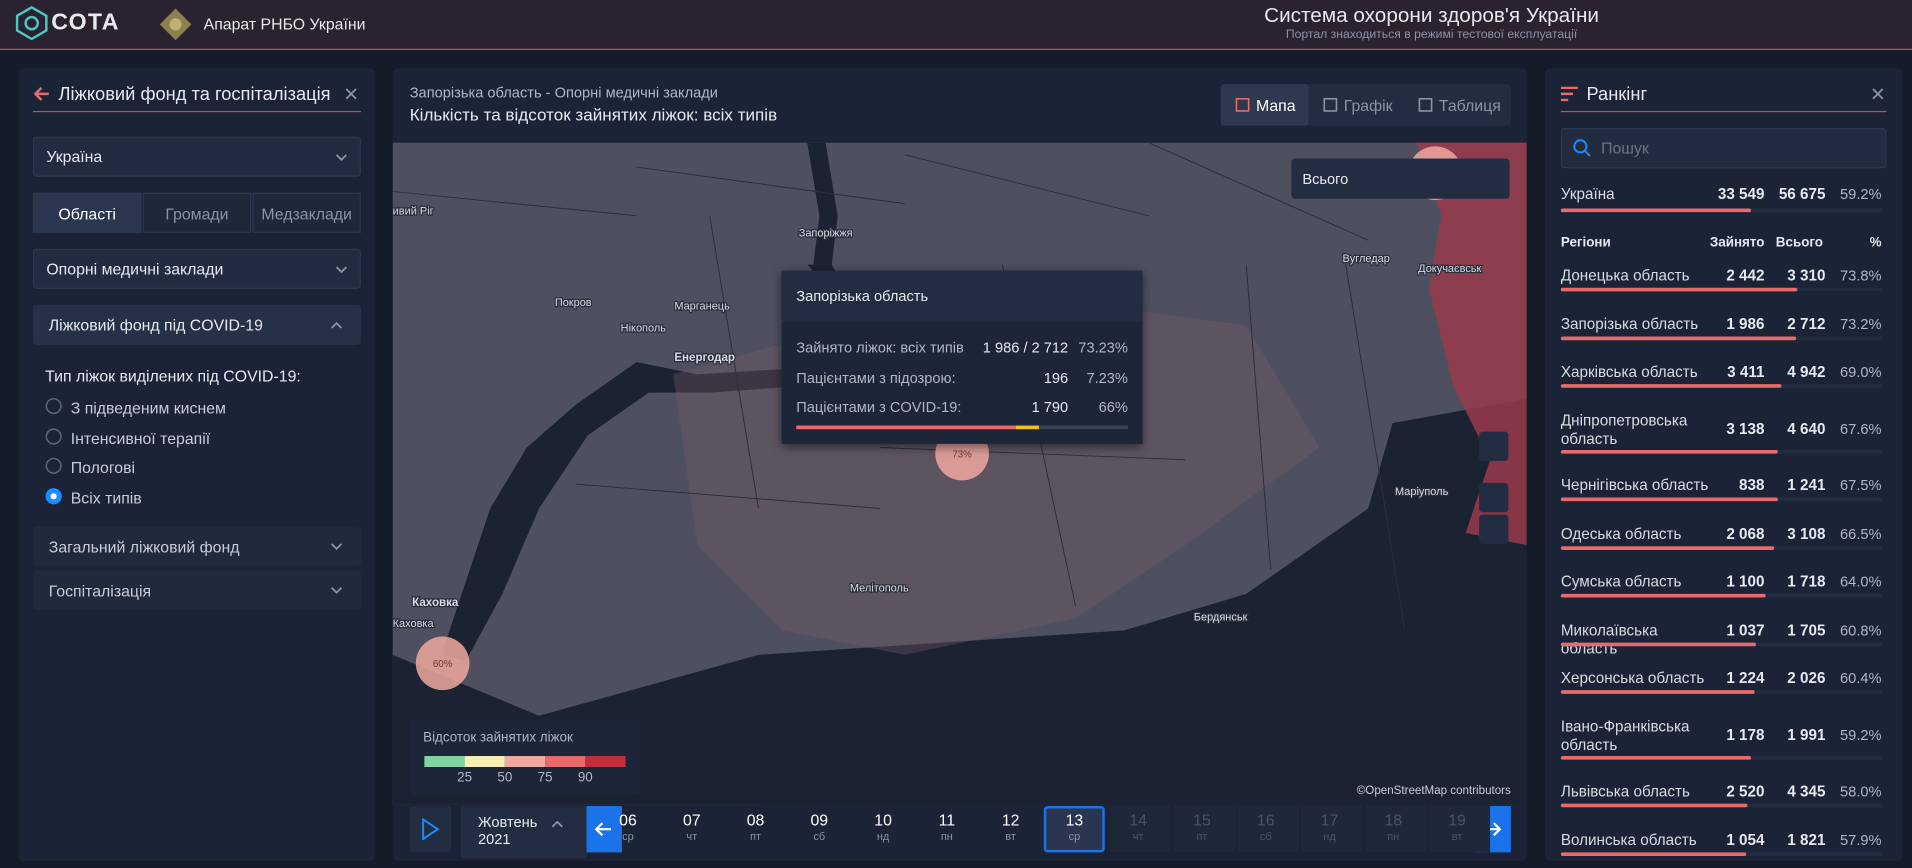 This screenshot has height=868, width=1912. Describe the element at coordinates (1861, 372) in the screenshot. I see `percent: 69.0%` at that location.